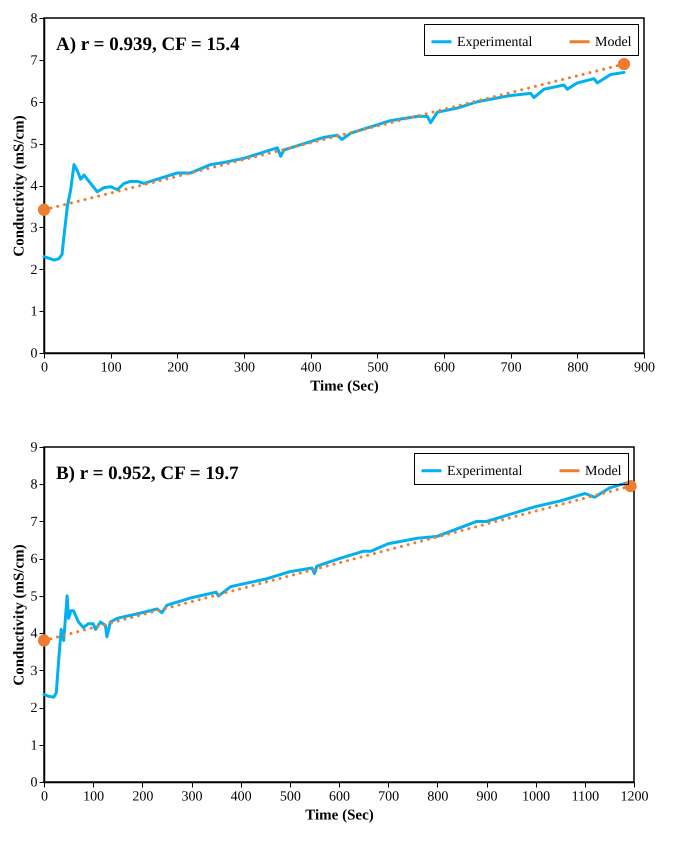 The height and width of the screenshot is (857, 683). What do you see at coordinates (634, 797) in the screenshot?
I see `x-tick-label: 1200` at bounding box center [634, 797].